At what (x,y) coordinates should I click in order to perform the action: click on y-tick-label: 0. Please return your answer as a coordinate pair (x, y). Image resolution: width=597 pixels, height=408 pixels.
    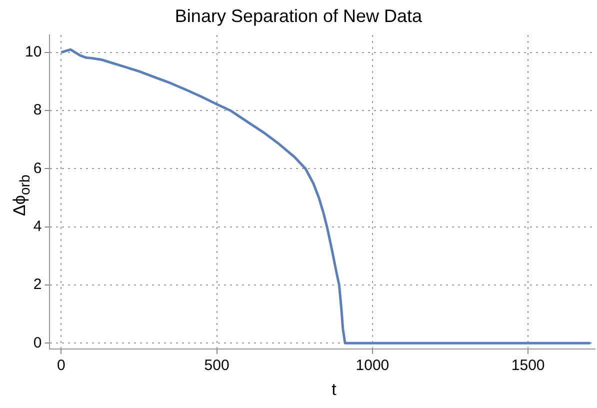
    Looking at the image, I should click on (37, 343).